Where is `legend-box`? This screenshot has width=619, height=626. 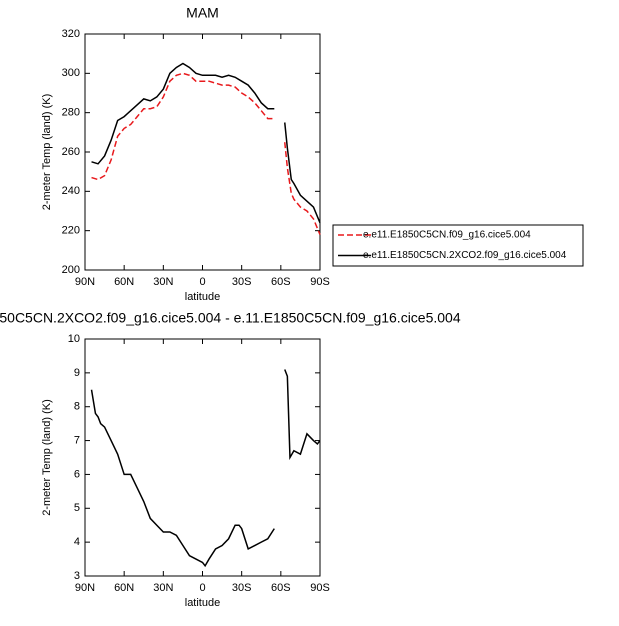 legend-box is located at coordinates (458, 245).